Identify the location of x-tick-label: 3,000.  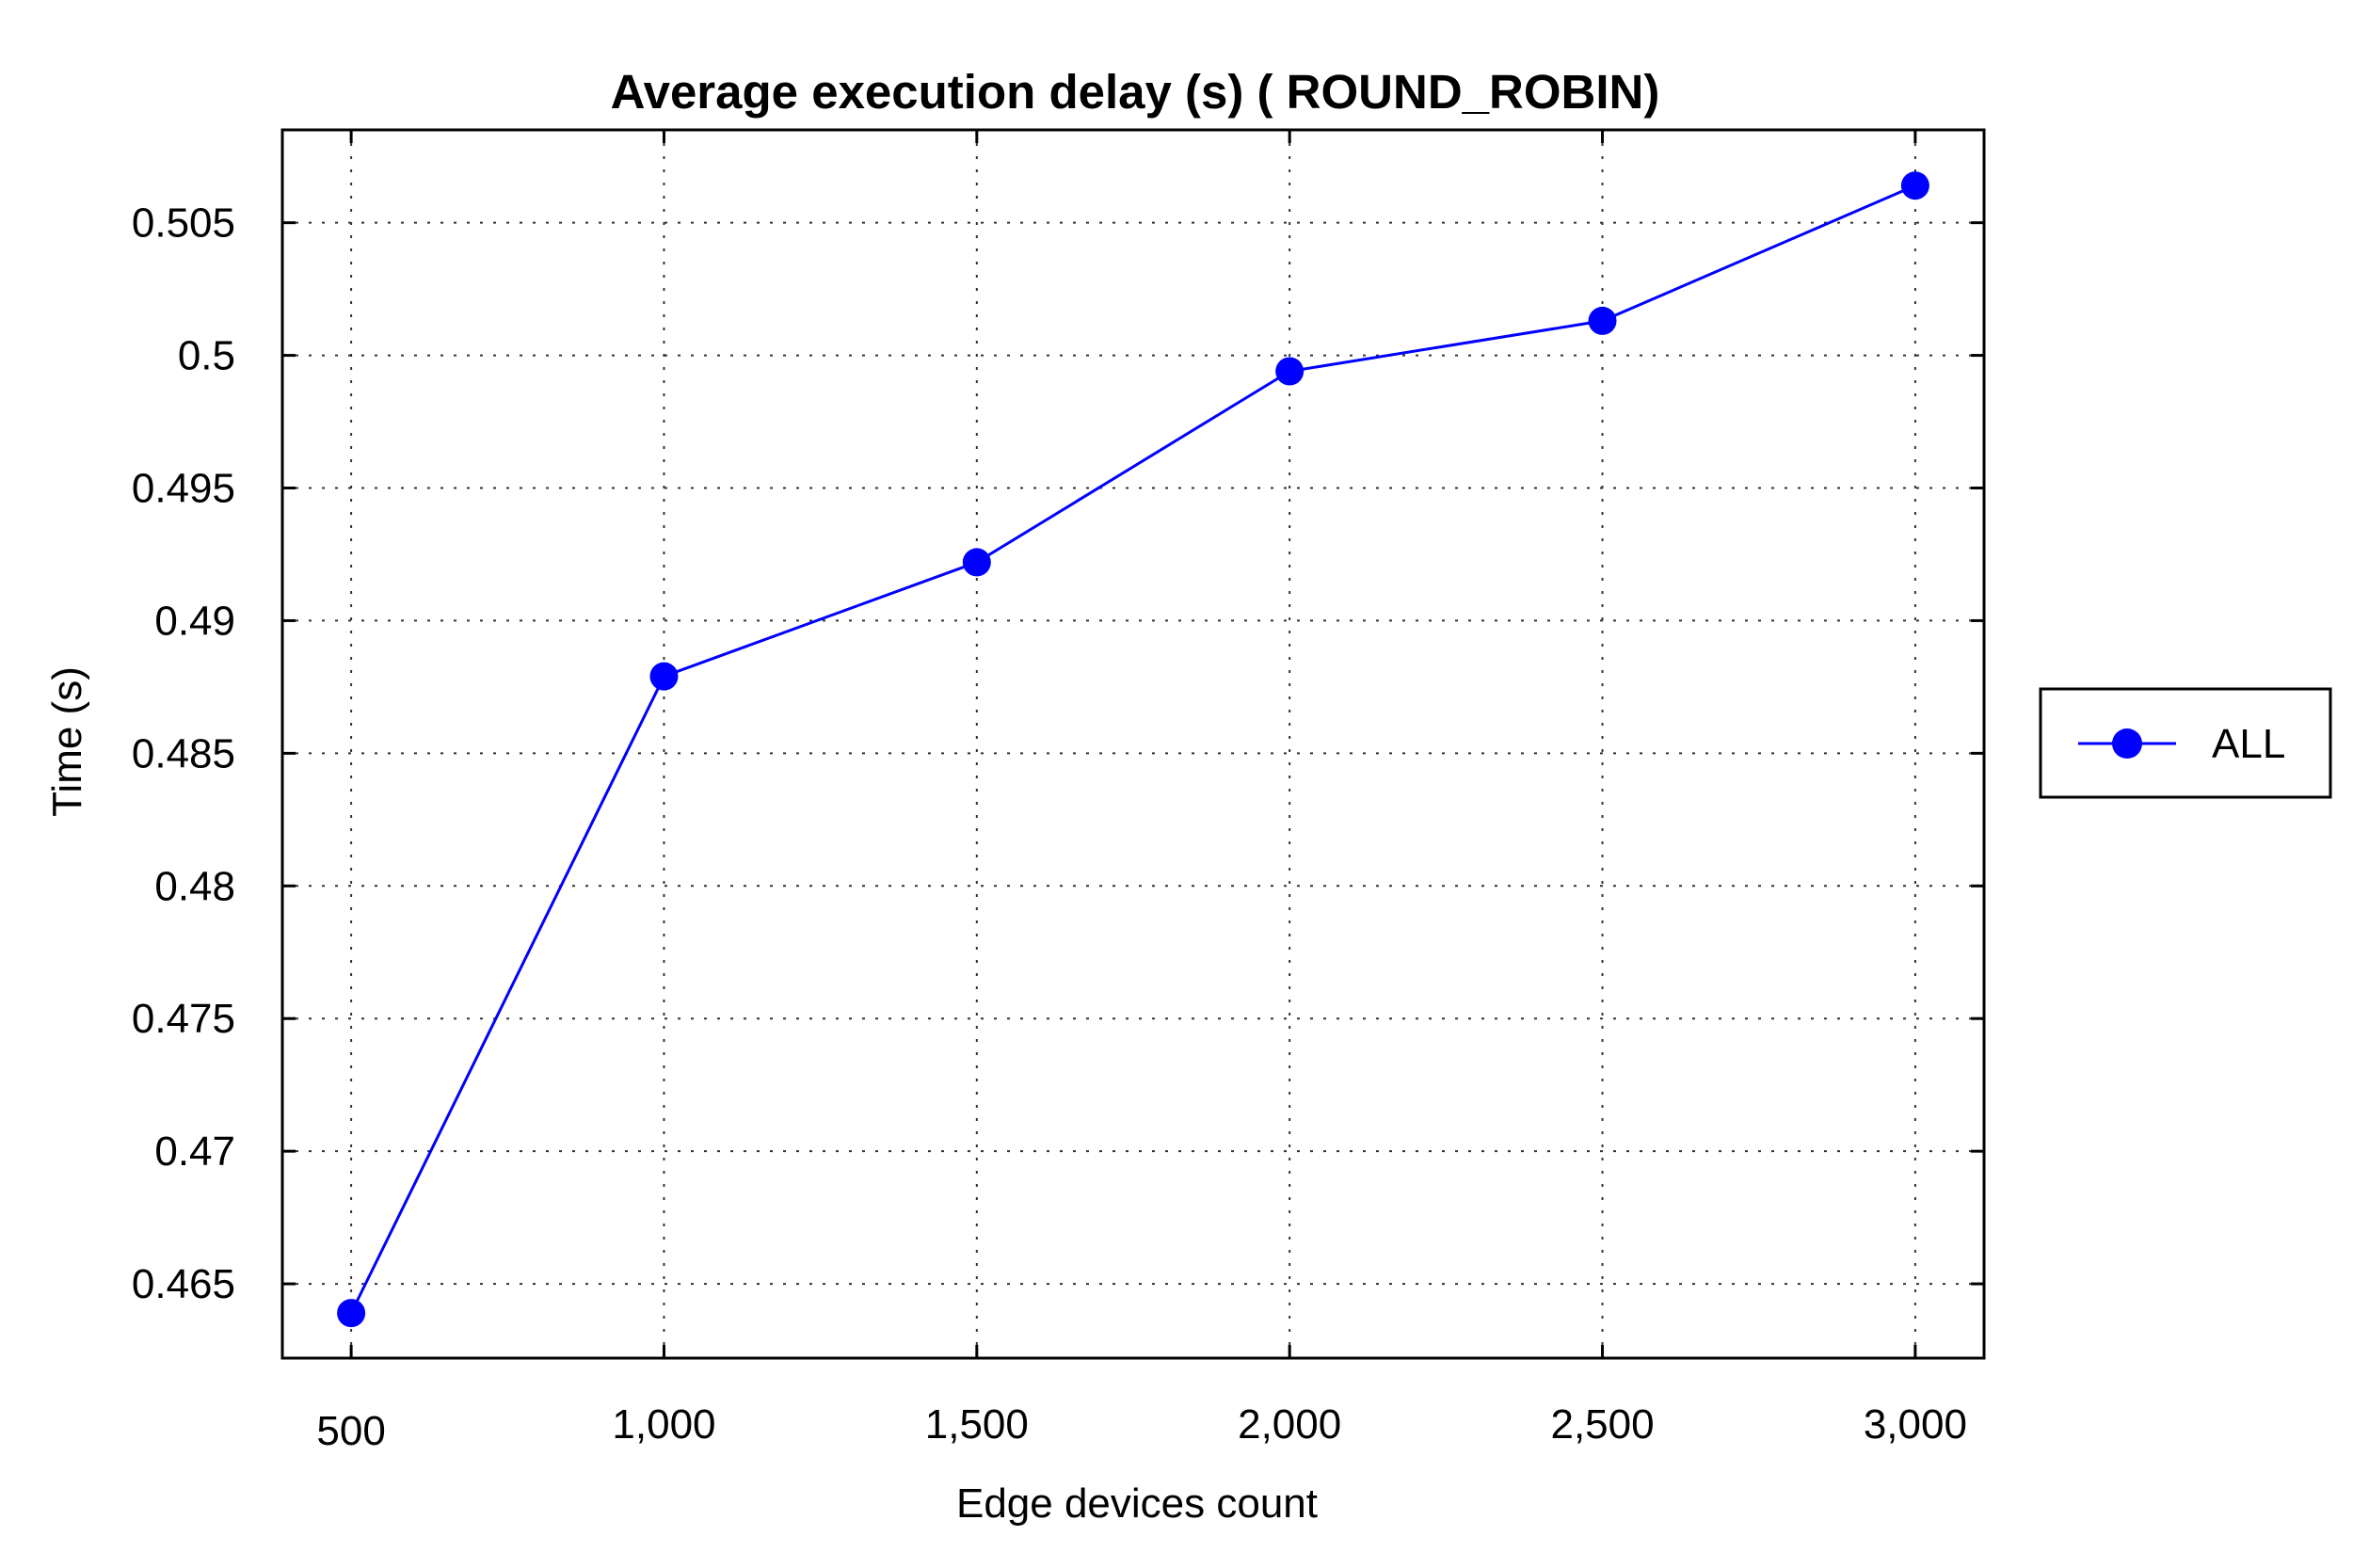
(1916, 1424).